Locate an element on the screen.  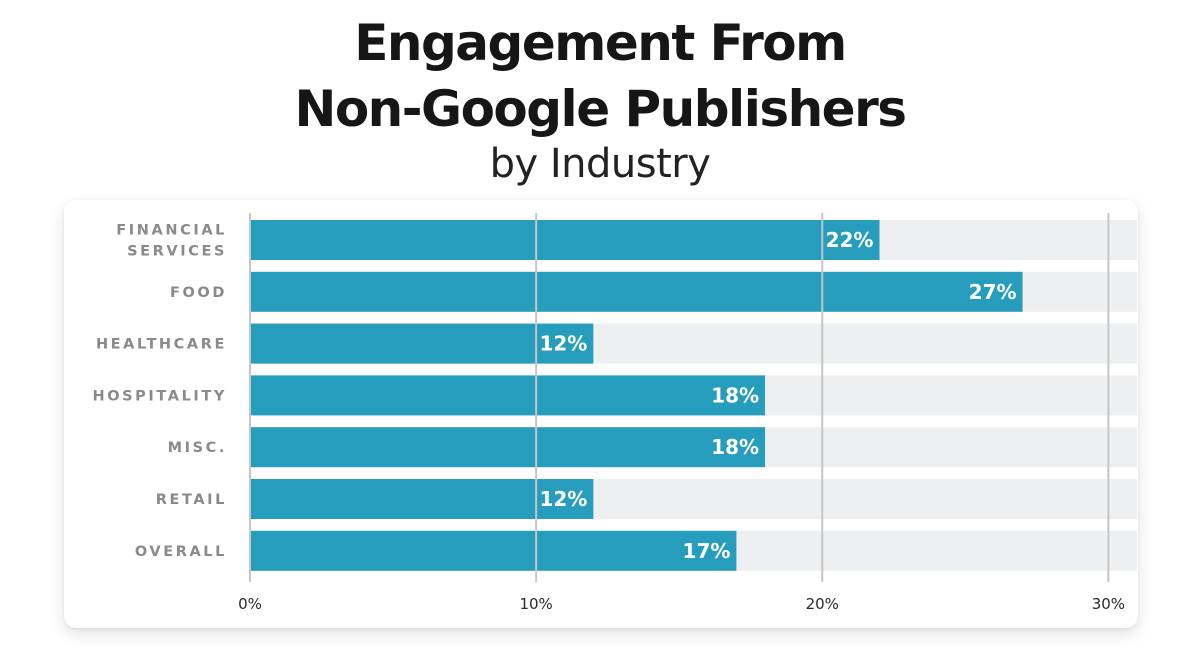
category-label: OVERALL is located at coordinates (181, 552).